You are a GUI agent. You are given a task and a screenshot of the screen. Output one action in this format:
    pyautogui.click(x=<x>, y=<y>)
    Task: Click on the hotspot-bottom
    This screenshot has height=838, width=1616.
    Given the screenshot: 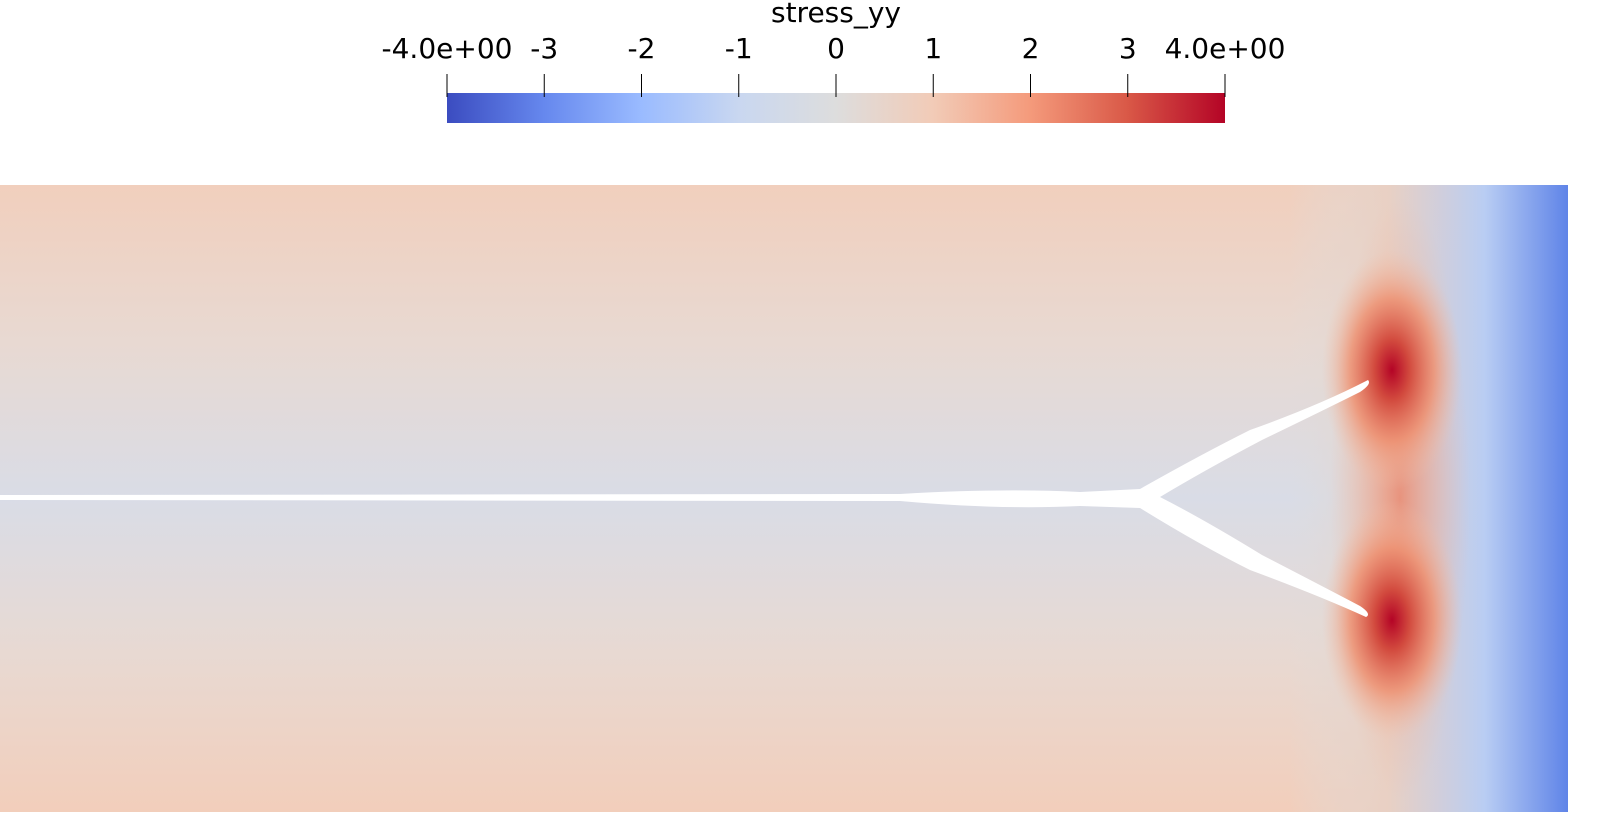 What is the action you would take?
    pyautogui.click(x=1392, y=620)
    